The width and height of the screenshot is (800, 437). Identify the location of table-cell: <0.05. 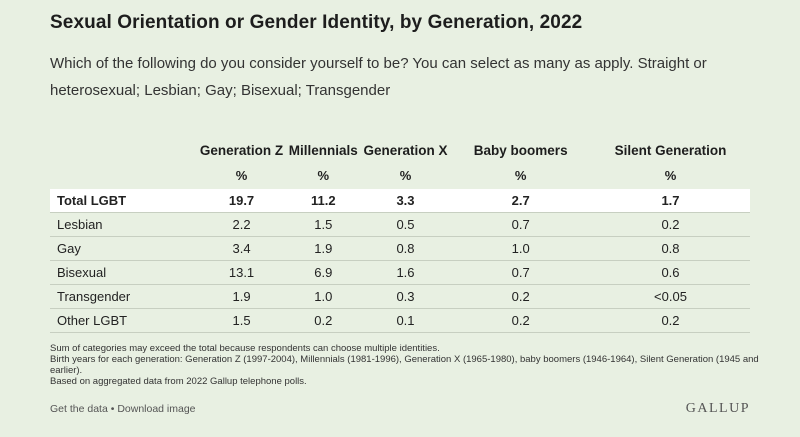
(670, 296).